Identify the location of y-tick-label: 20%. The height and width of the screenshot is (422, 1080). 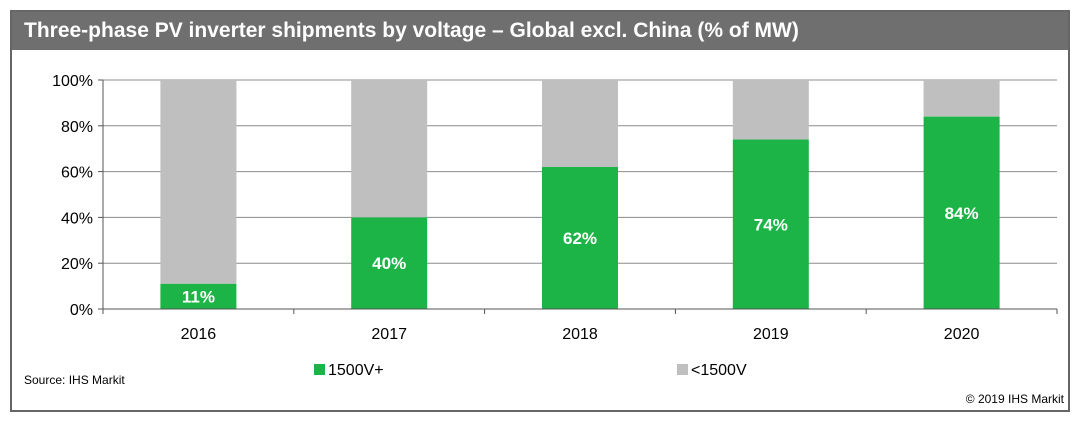
(77, 264).